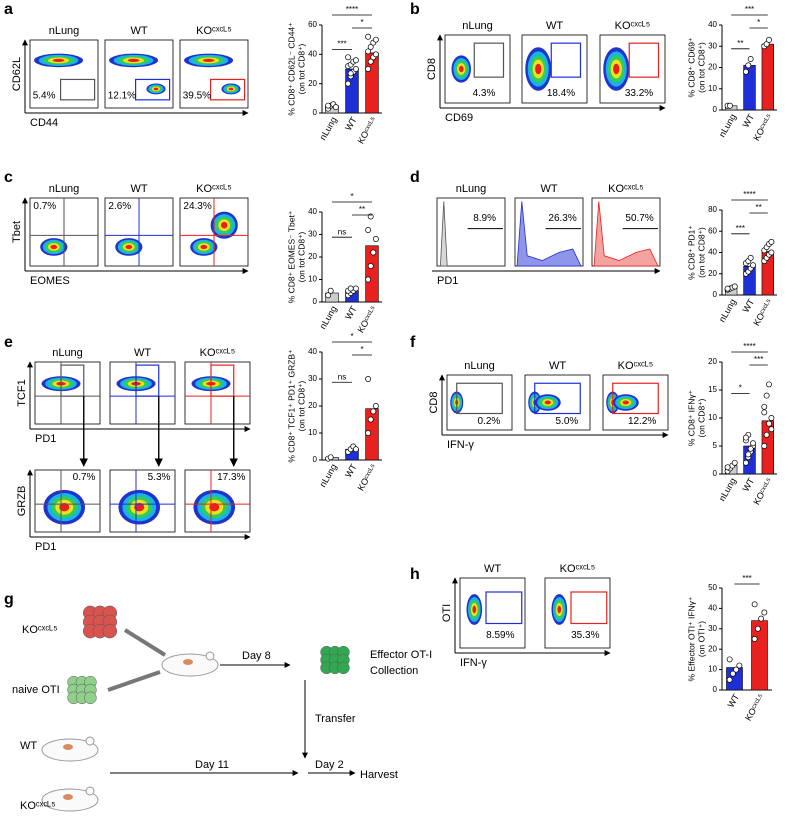 The width and height of the screenshot is (800, 819). I want to click on significance-label: **, so click(740, 43).